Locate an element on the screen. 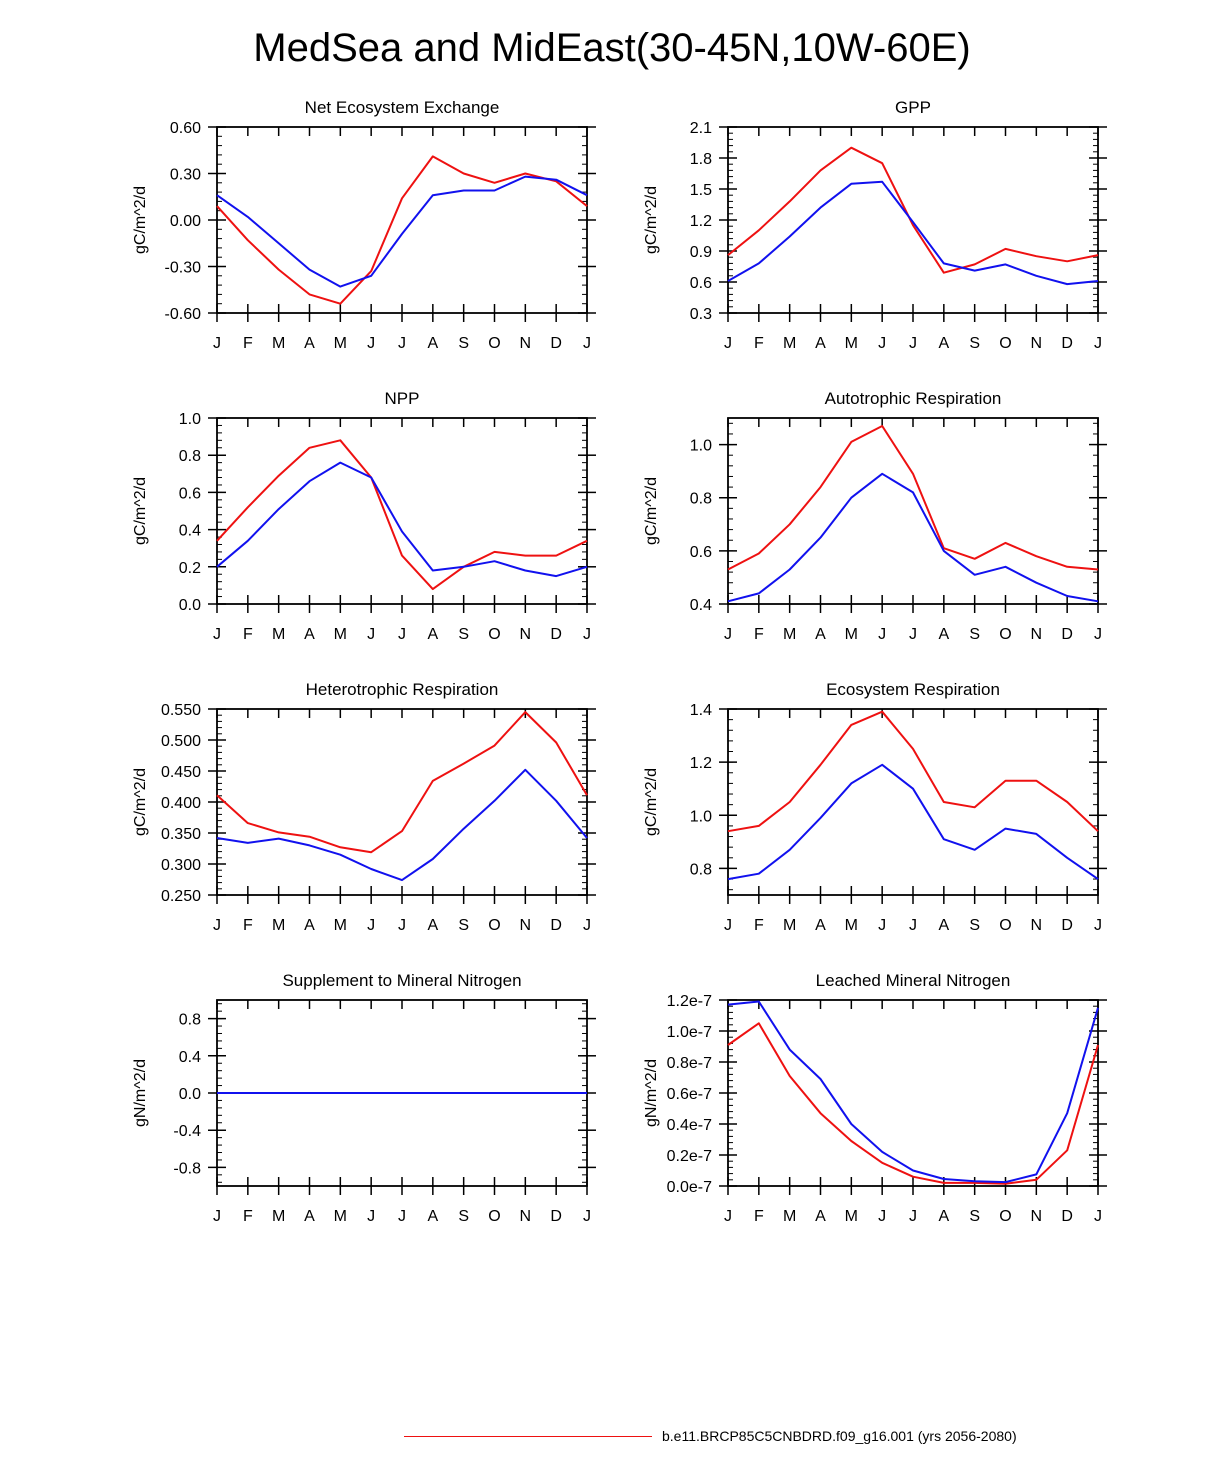  y-tick-label: 0.9 is located at coordinates (701, 252).